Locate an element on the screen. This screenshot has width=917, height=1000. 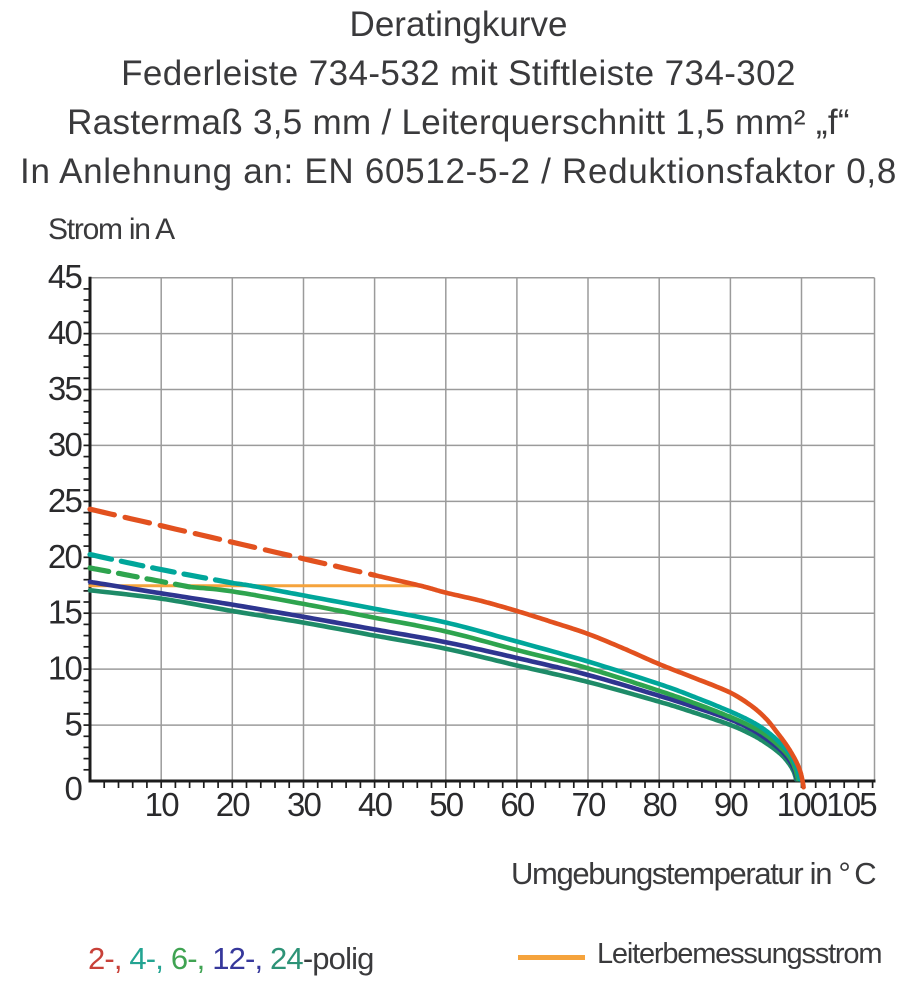
svg-text: 50 is located at coordinates (446, 804).